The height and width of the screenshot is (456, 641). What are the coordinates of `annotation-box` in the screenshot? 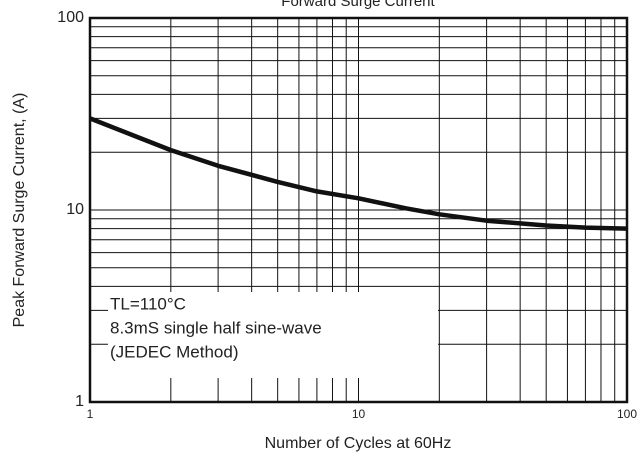 It's located at (273, 335).